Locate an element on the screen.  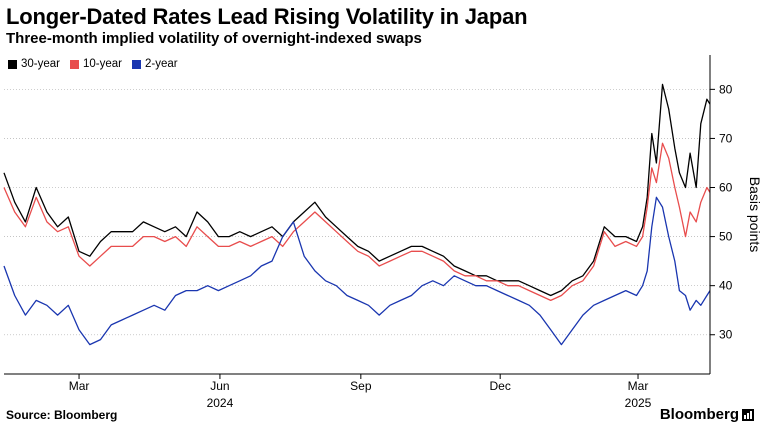
x-tick-label-0: Mar is located at coordinates (79, 386).